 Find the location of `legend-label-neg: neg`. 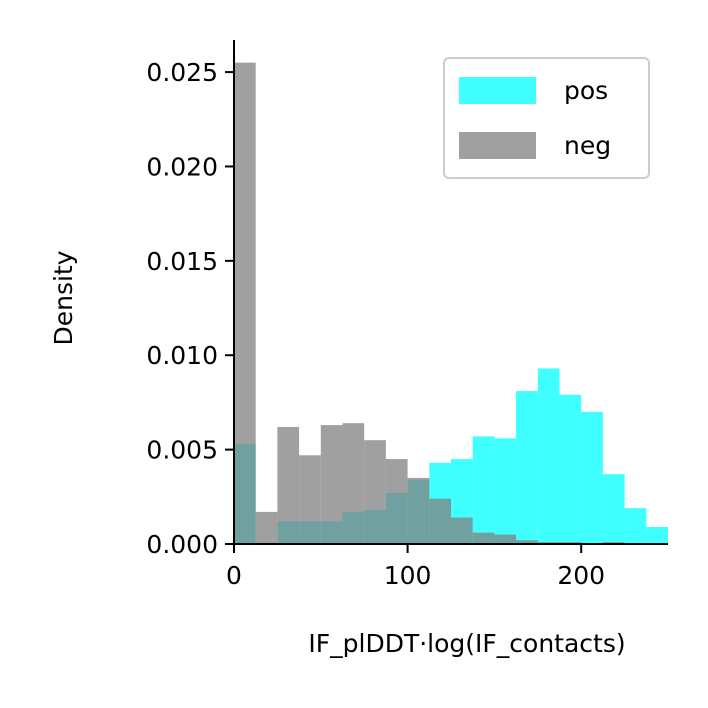

legend-label-neg: neg is located at coordinates (587, 145).